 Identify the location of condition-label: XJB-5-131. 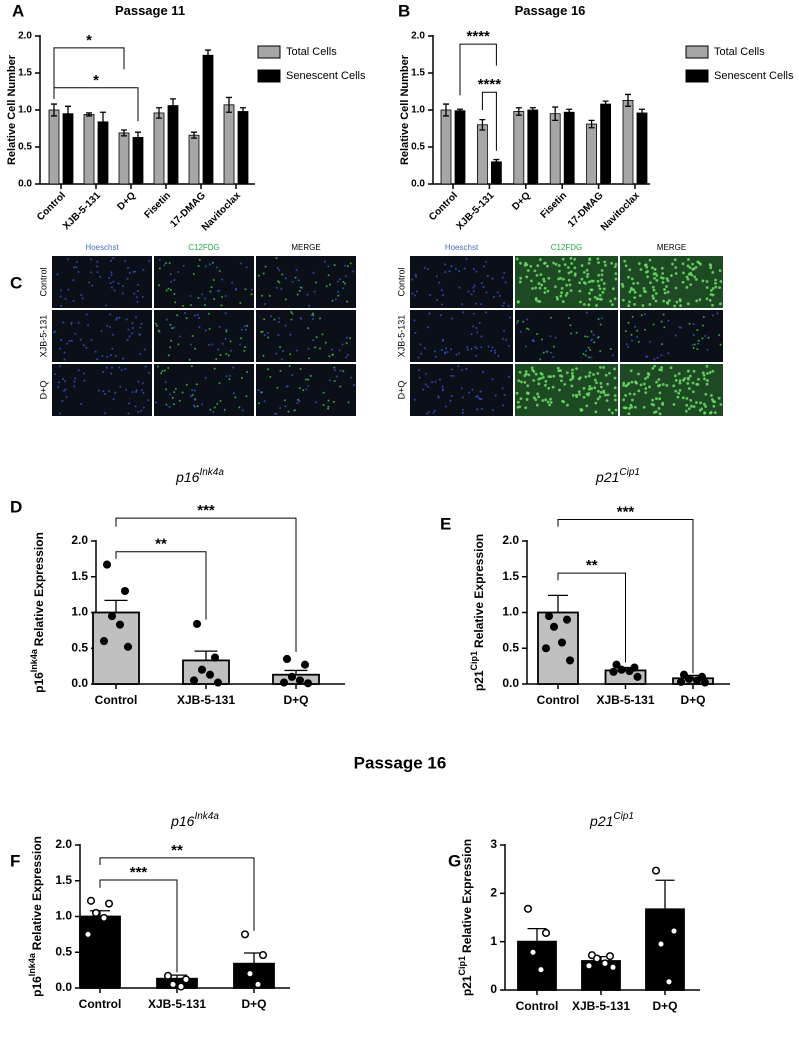
(43, 336).